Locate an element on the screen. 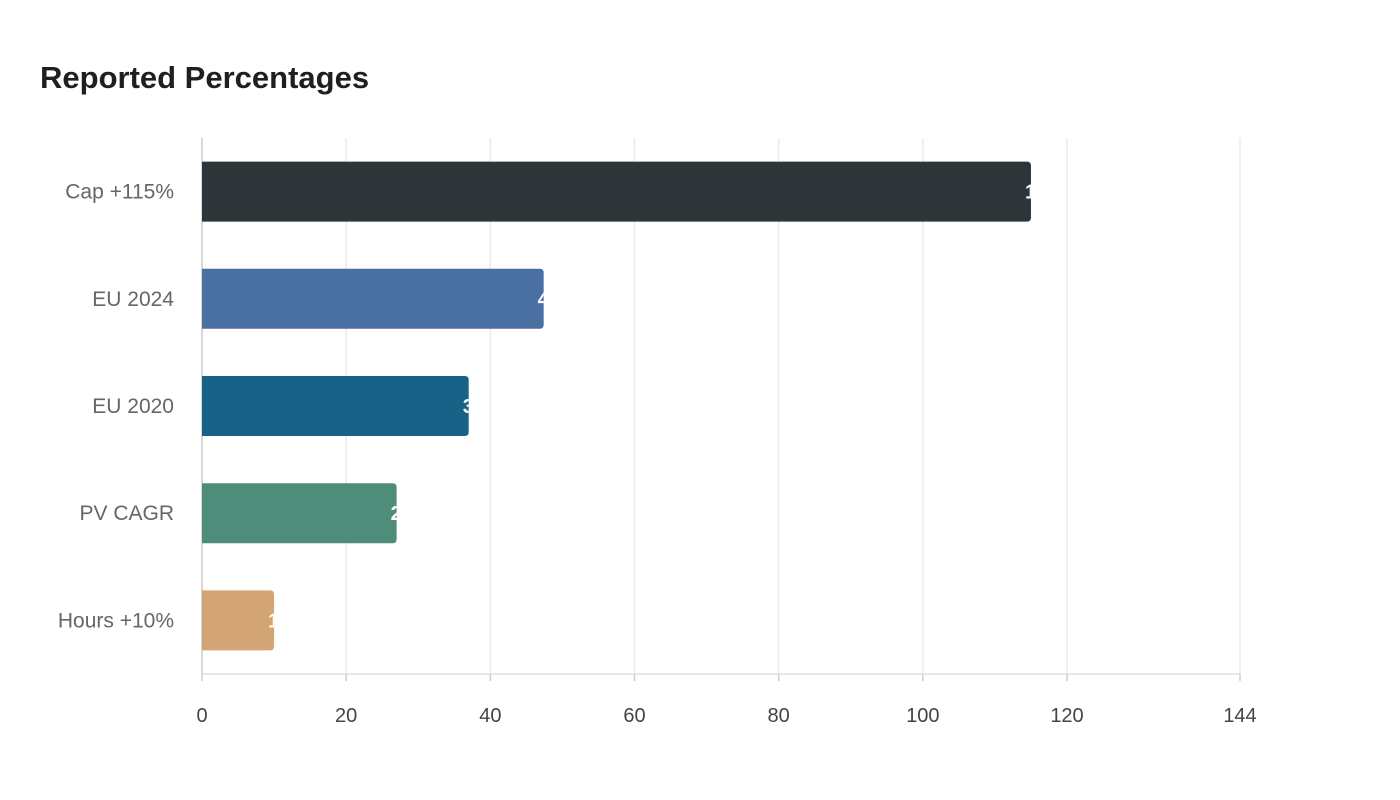 The image size is (1400, 800). x-tick-label: 40 is located at coordinates (490, 716).